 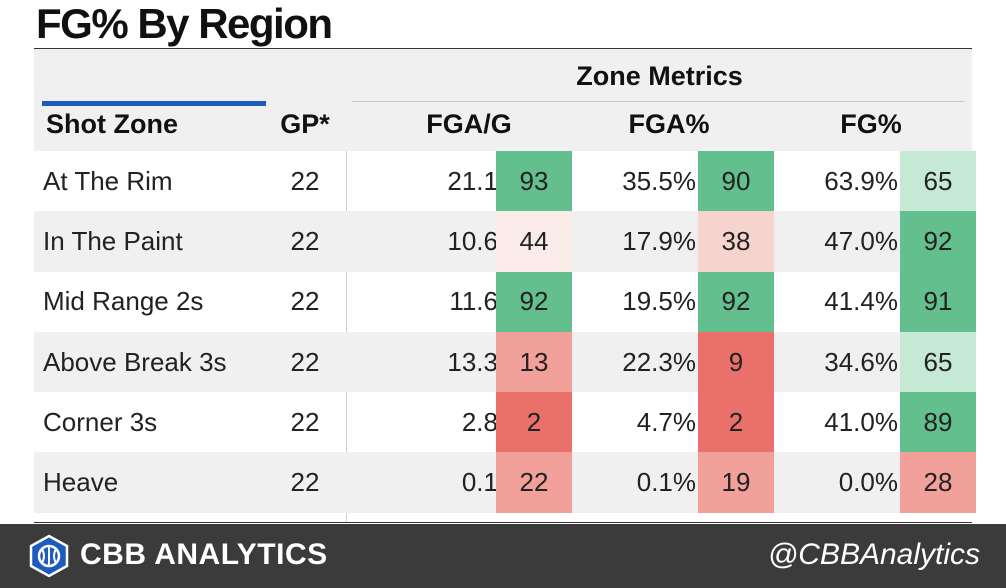 I want to click on cell-fg-pct-value: 63.9%, so click(x=861, y=180).